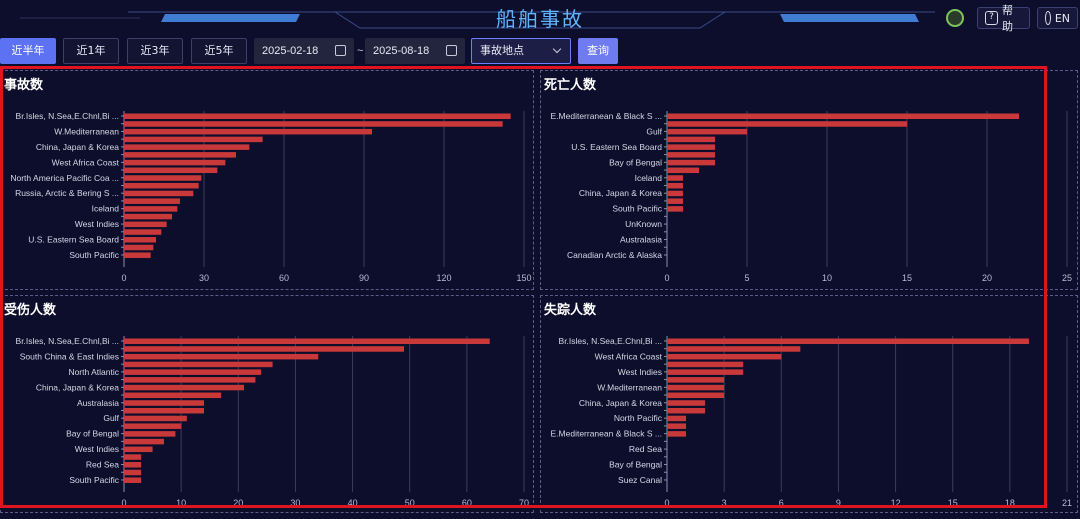 The width and height of the screenshot is (1080, 519). Describe the element at coordinates (415, 51) in the screenshot. I see `end-date-input: 2025-08-18` at that location.